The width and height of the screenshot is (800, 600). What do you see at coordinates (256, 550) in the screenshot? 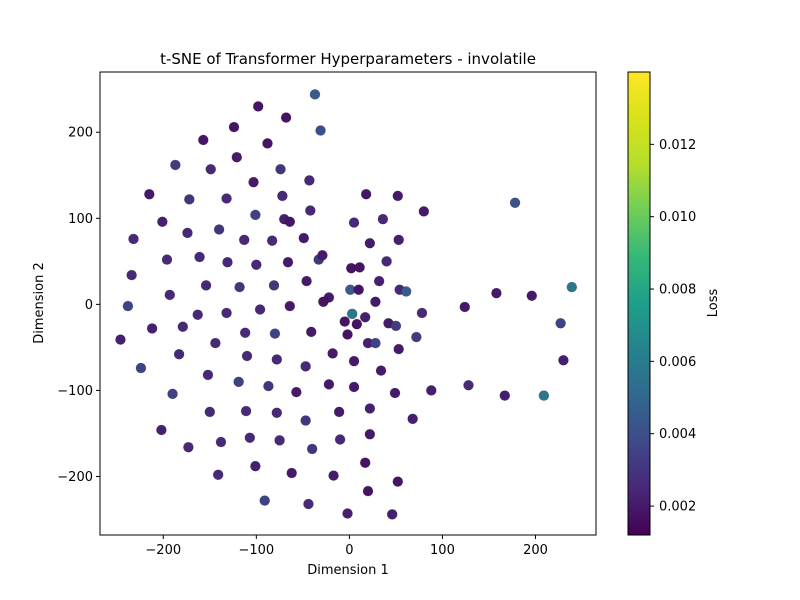
I see `x-tick-label: −100` at bounding box center [256, 550].